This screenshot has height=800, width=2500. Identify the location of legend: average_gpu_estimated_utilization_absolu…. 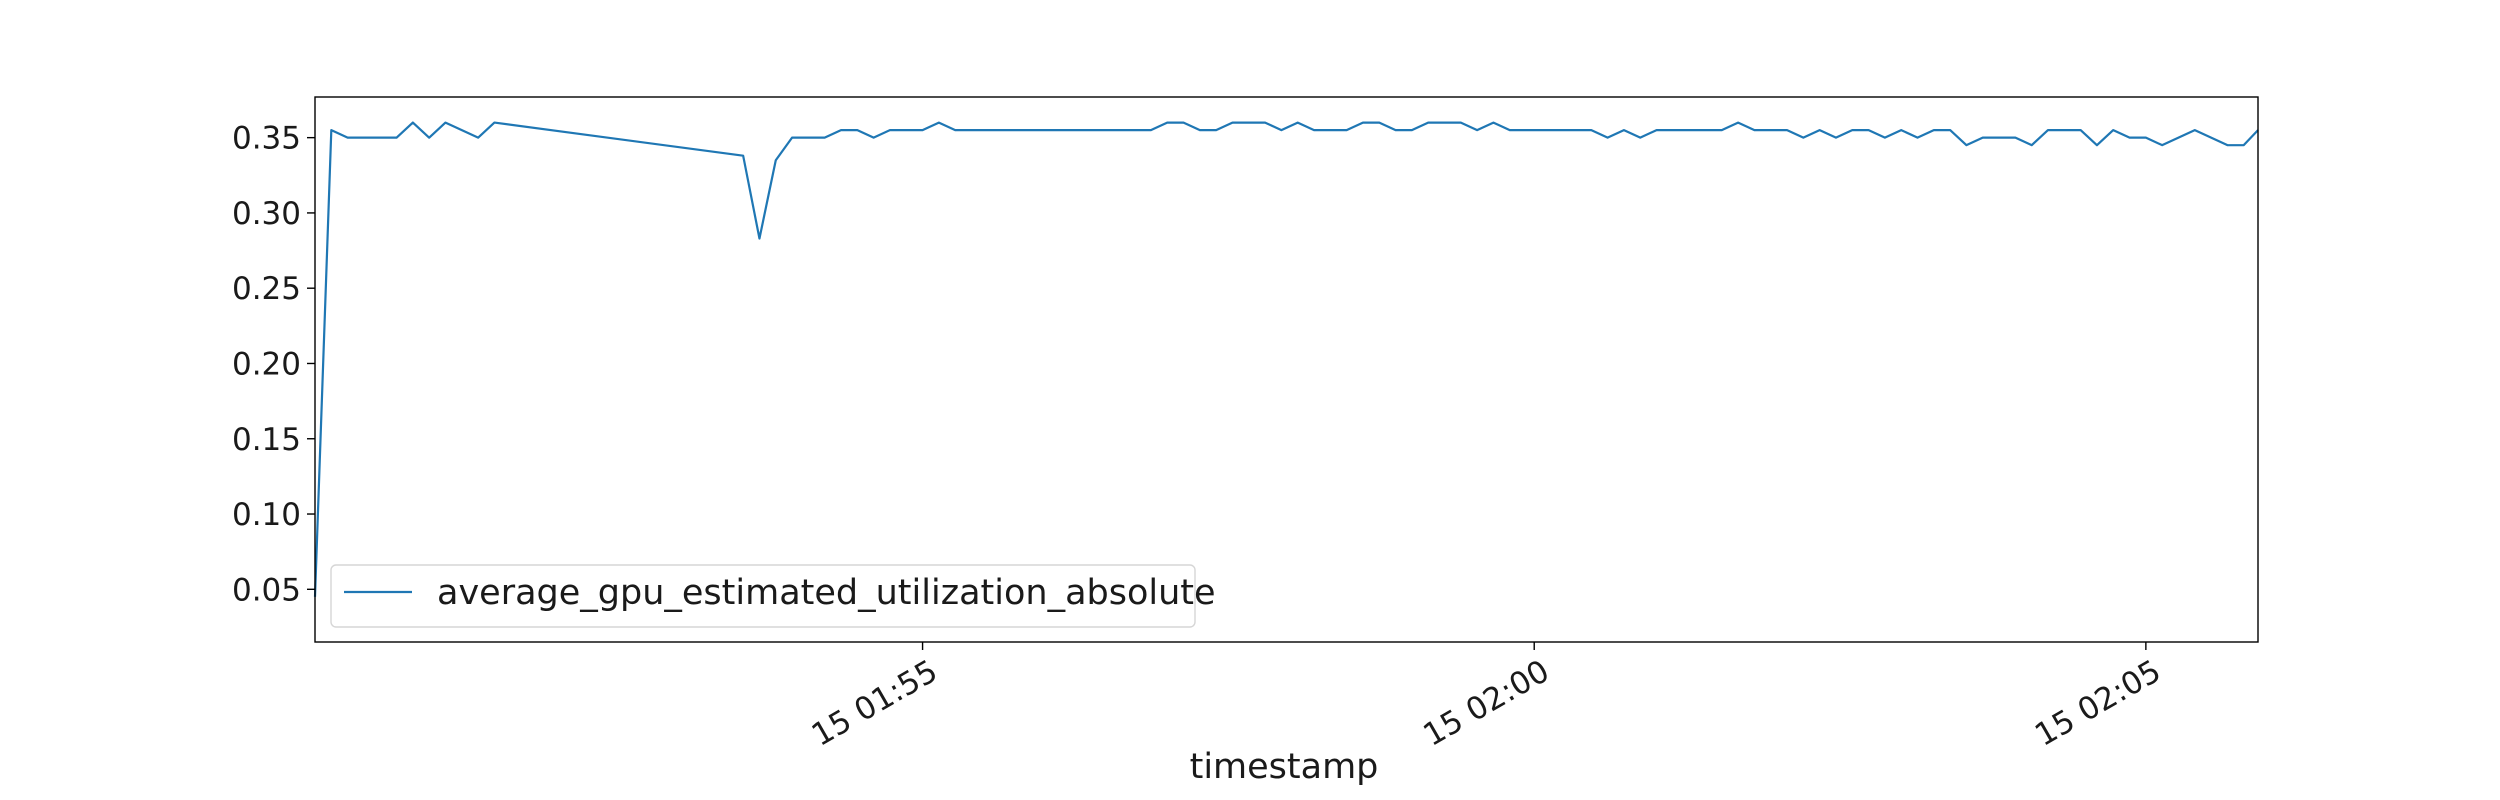
(773, 596).